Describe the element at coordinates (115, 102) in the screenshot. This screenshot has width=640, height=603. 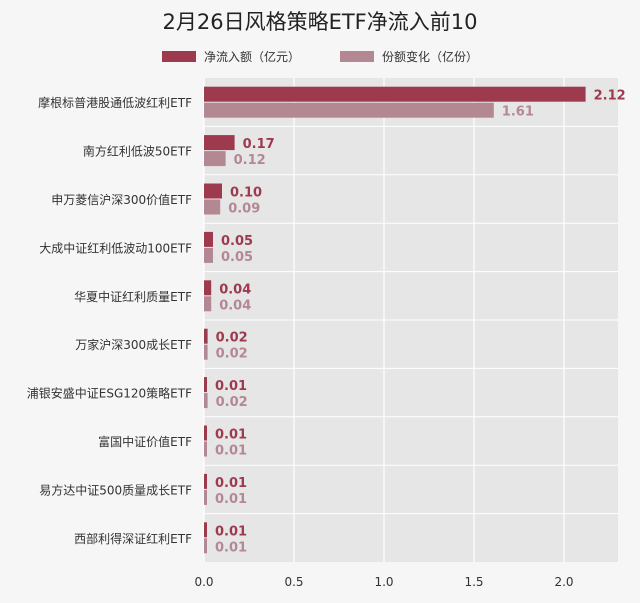
I see `category-label: 摩根标普港股通低波红利ETF` at that location.